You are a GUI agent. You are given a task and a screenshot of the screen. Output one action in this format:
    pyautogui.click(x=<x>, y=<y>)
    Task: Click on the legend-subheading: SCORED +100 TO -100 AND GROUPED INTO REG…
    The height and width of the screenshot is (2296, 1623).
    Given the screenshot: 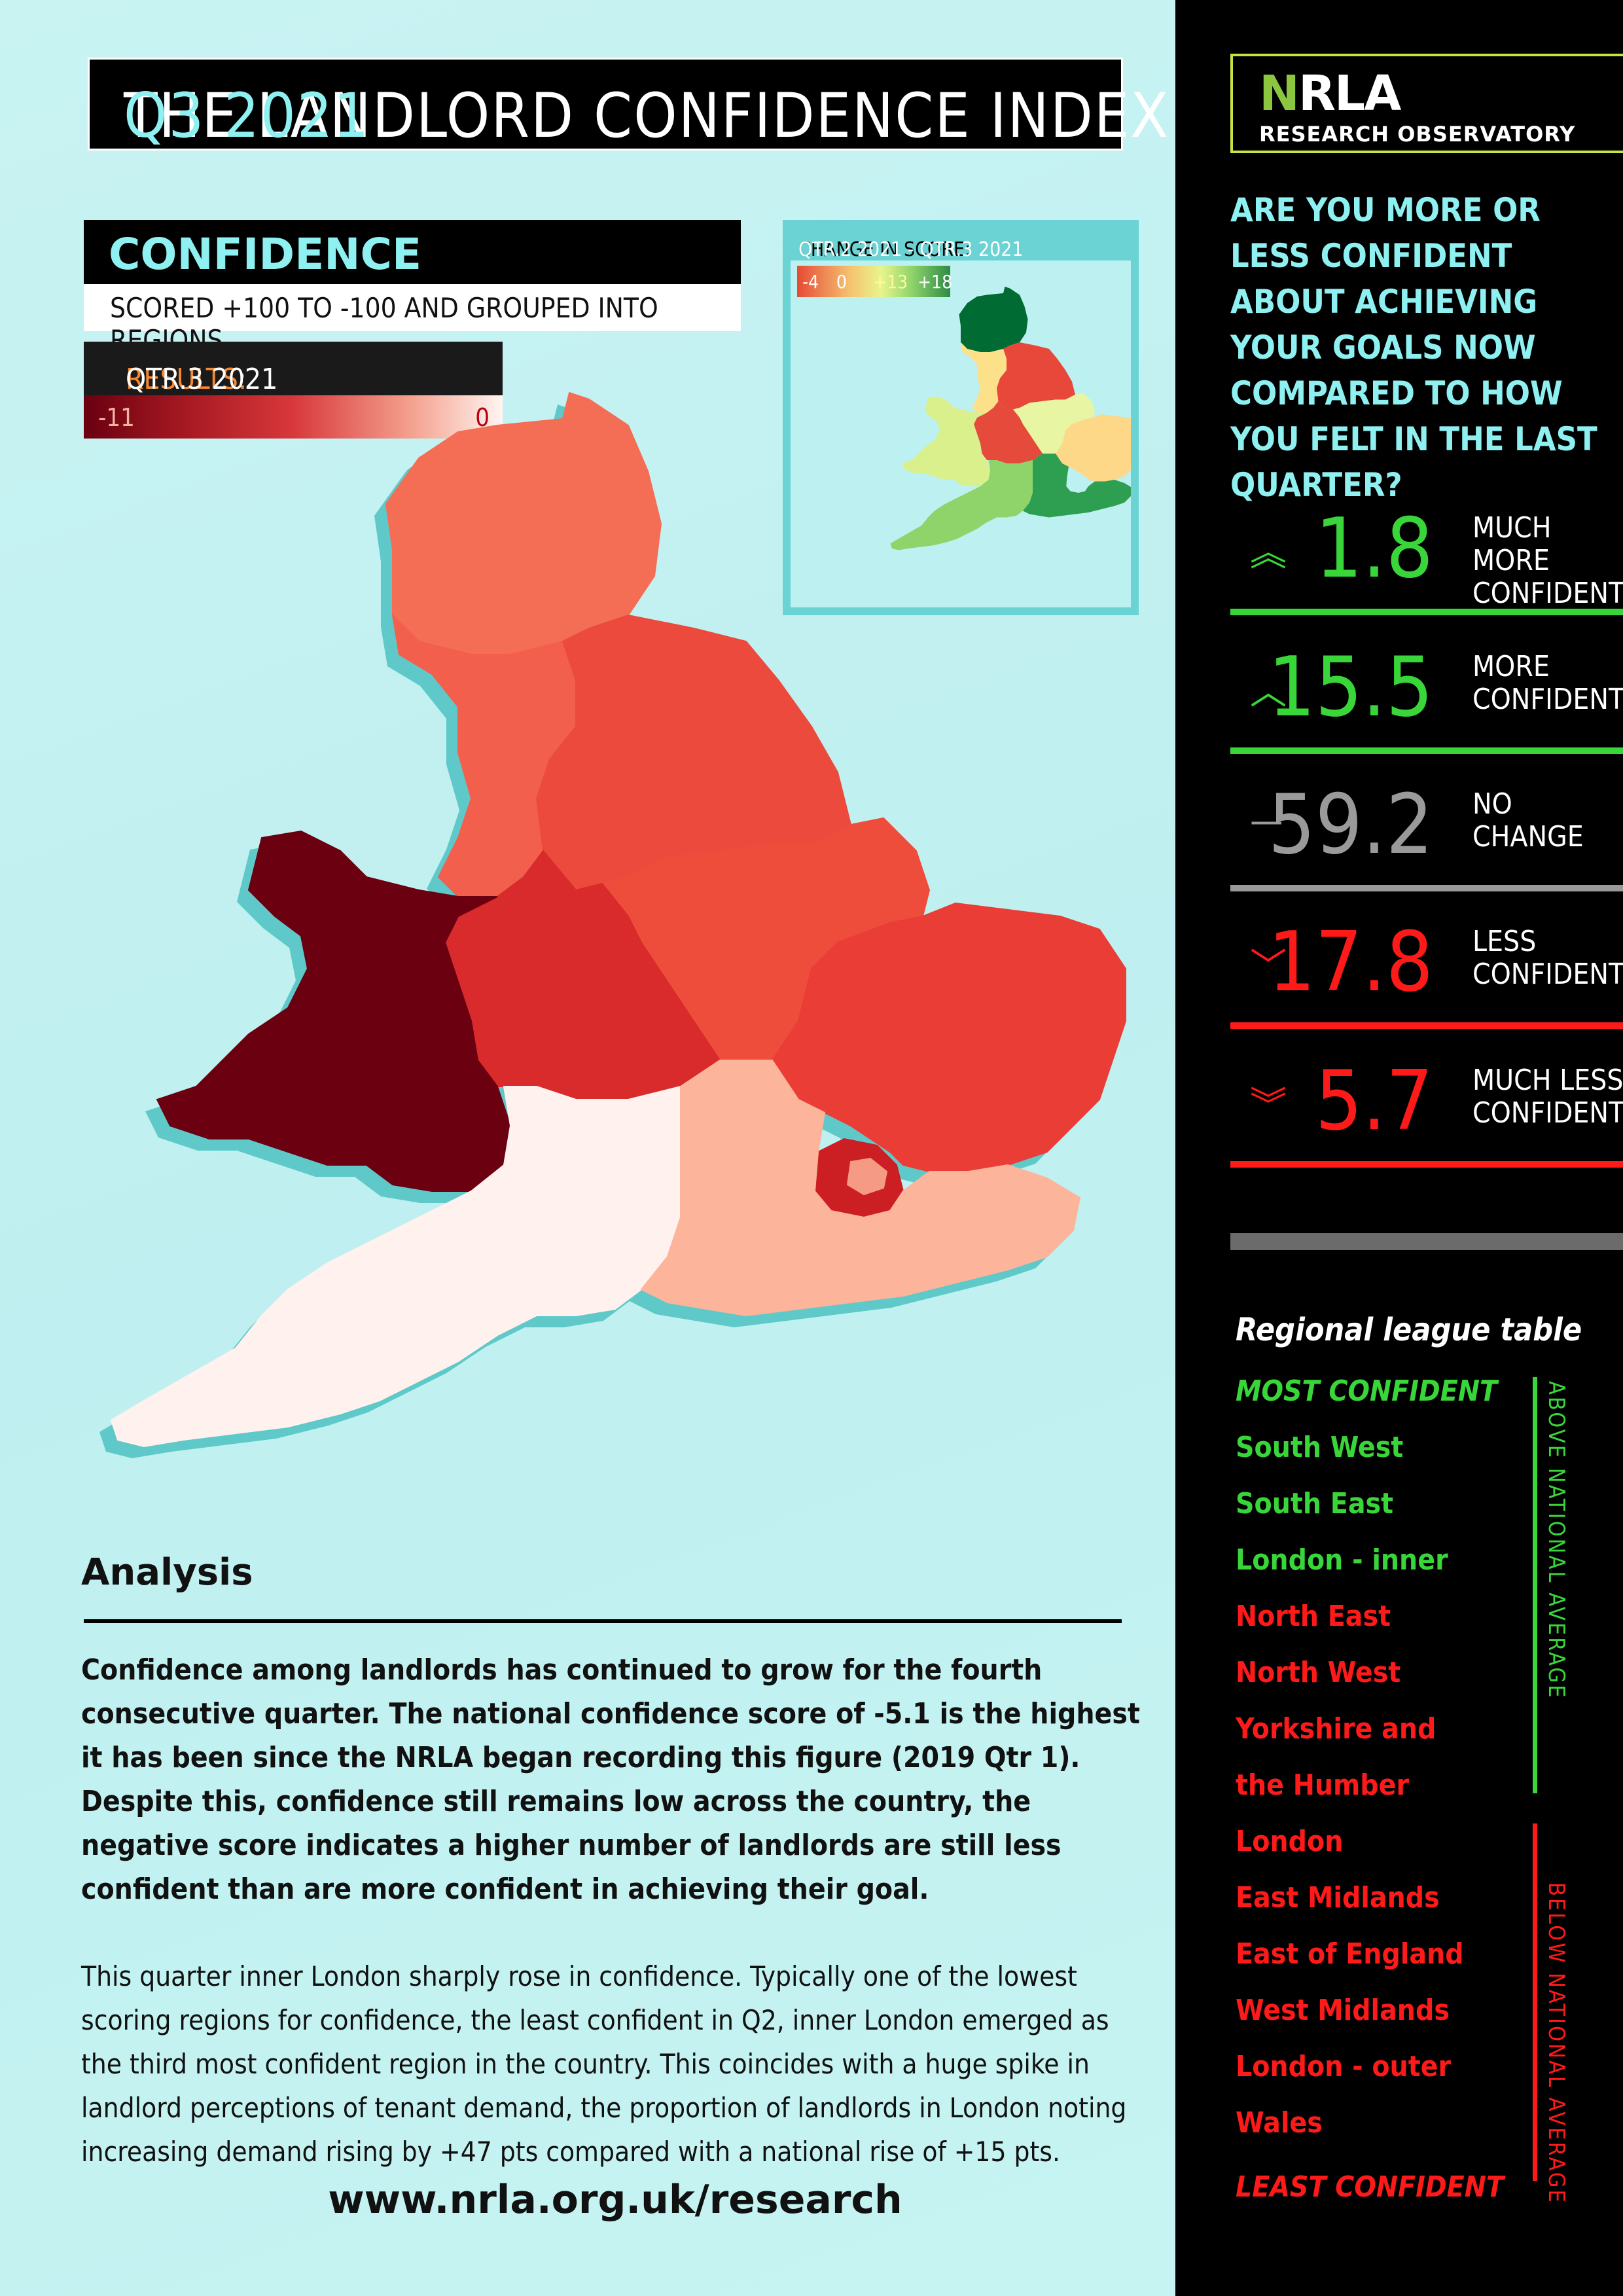 What is the action you would take?
    pyautogui.click(x=412, y=320)
    